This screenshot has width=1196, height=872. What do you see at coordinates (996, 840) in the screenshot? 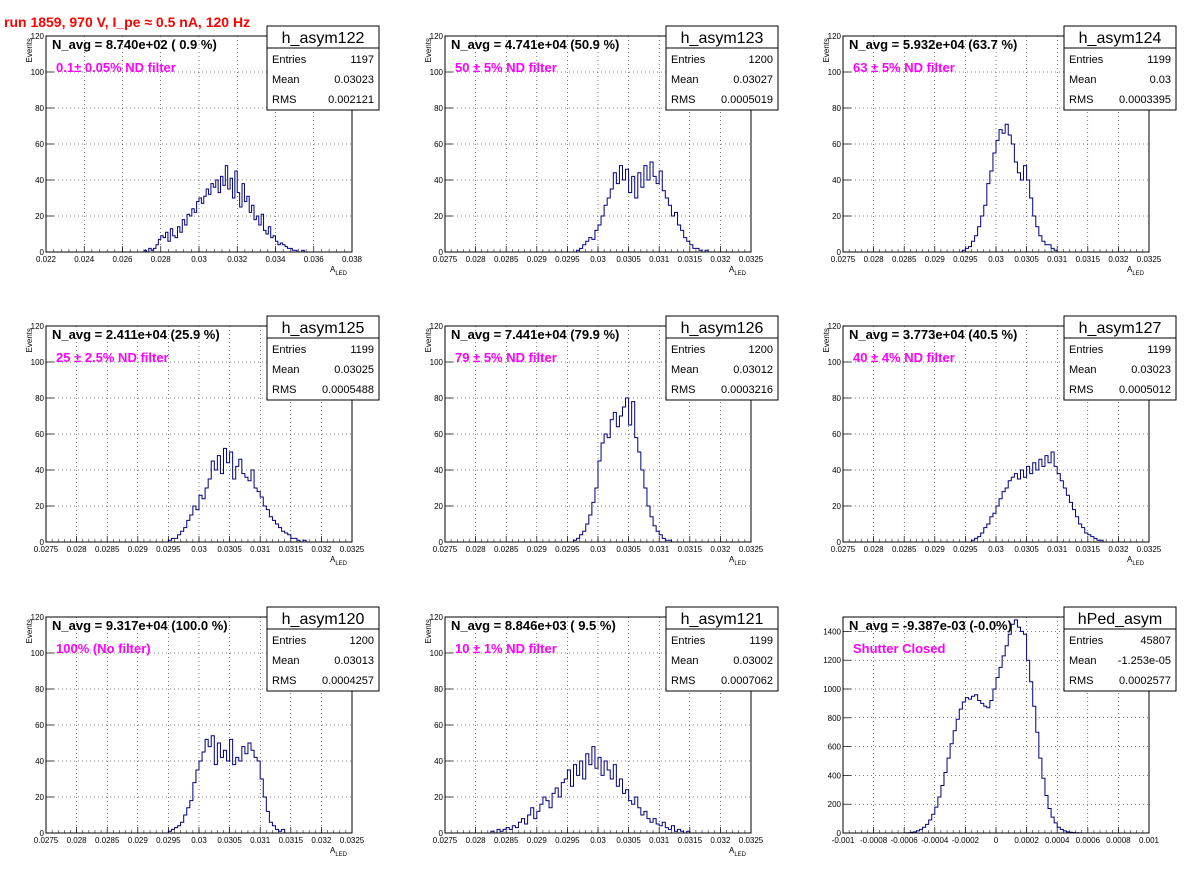
I see `x-tick-label: 0` at bounding box center [996, 840].